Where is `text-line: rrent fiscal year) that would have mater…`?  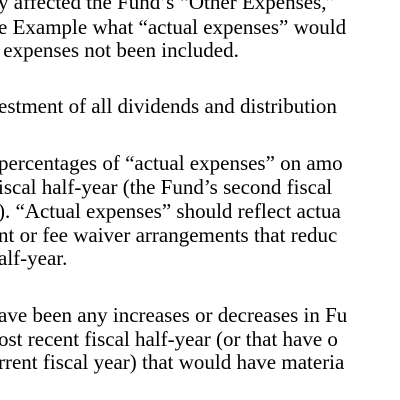 text-line: rrent fiscal year) that would have mater… is located at coordinates (172, 362).